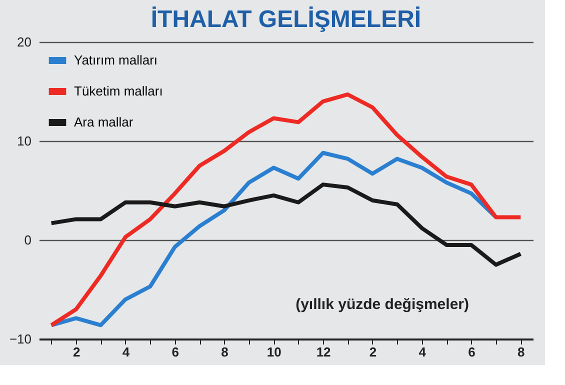  What do you see at coordinates (286, 19) in the screenshot?
I see `chart-title: İTHALAT GELİŞMELERİ` at bounding box center [286, 19].